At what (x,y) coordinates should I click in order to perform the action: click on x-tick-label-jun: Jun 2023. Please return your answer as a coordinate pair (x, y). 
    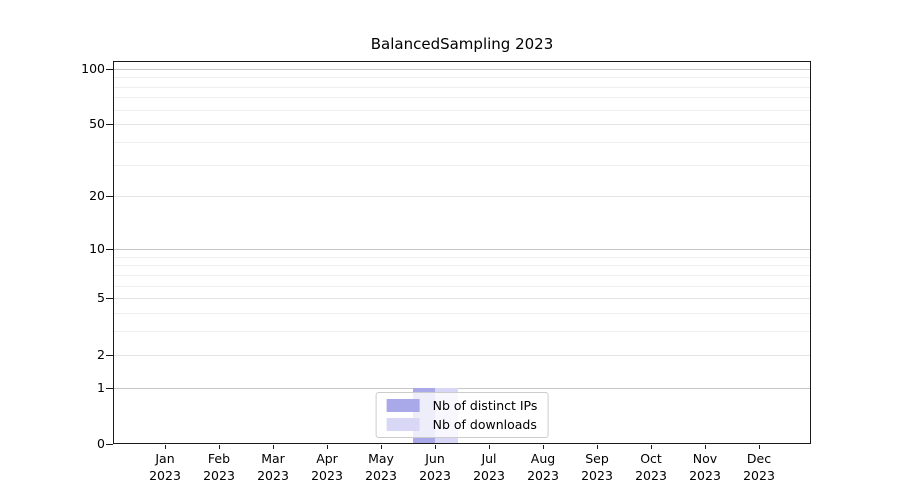
    Looking at the image, I should click on (435, 467).